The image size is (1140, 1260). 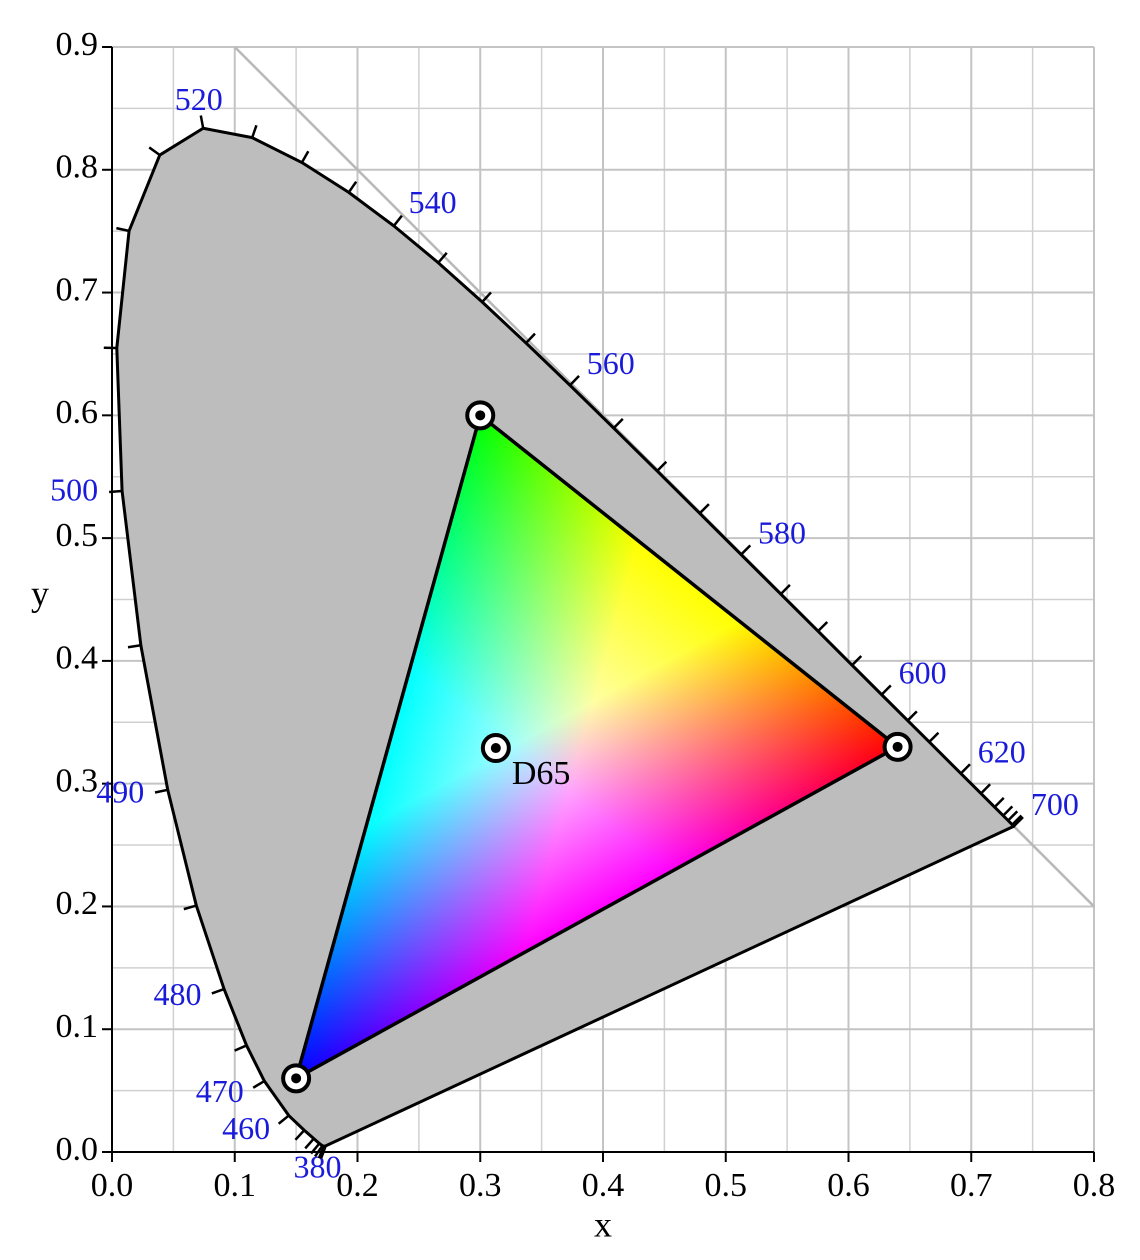 I want to click on y-tick-label: 0.4, so click(x=77, y=658).